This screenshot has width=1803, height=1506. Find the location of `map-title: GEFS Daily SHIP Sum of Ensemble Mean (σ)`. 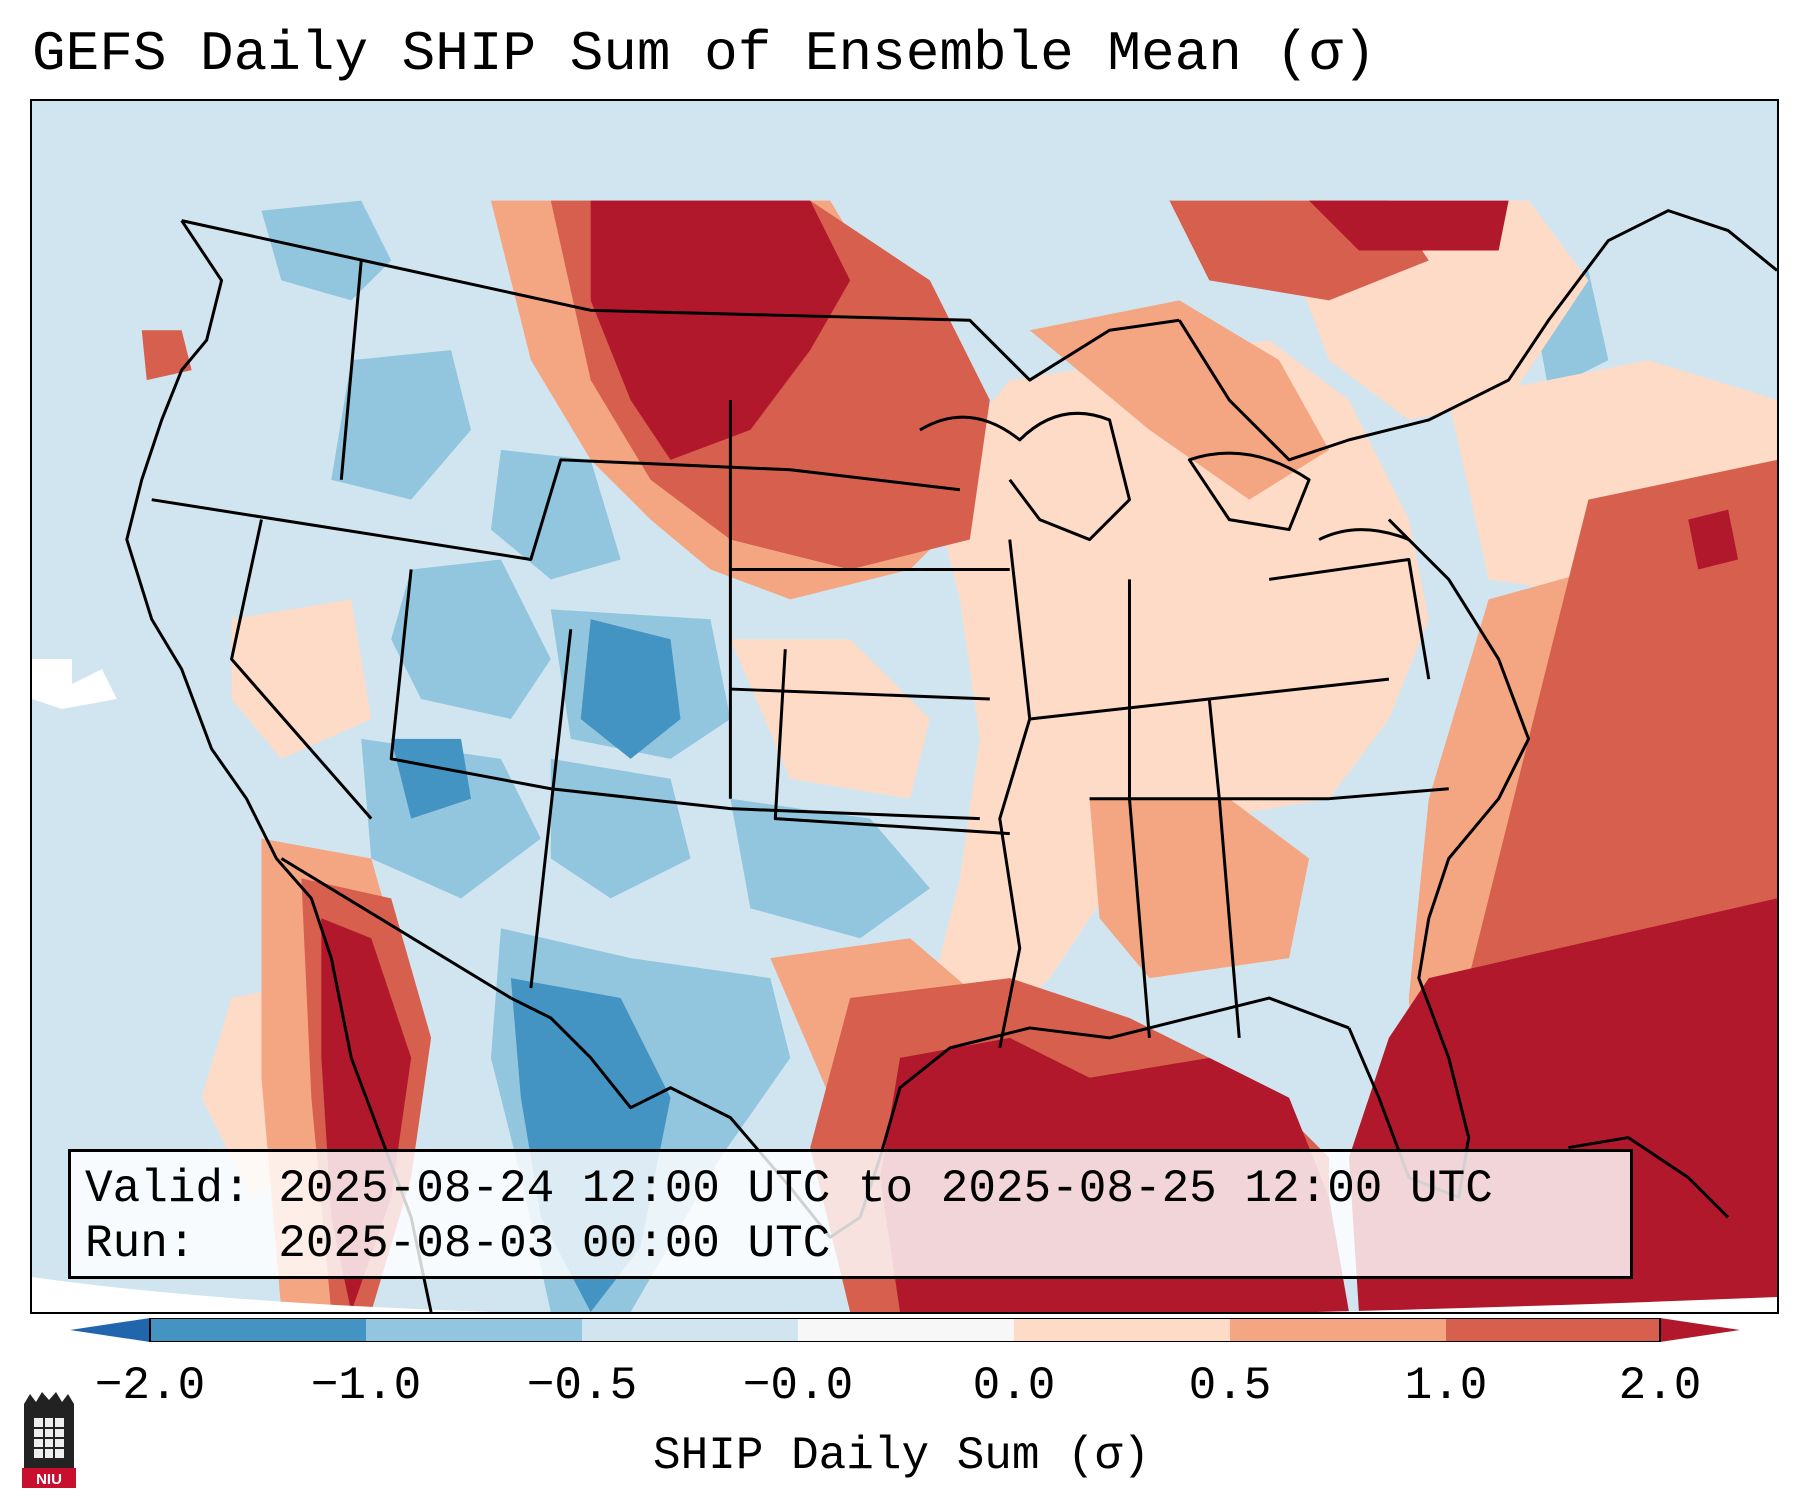

map-title: GEFS Daily SHIP Sum of Ensemble Mean (σ) is located at coordinates (704, 54).